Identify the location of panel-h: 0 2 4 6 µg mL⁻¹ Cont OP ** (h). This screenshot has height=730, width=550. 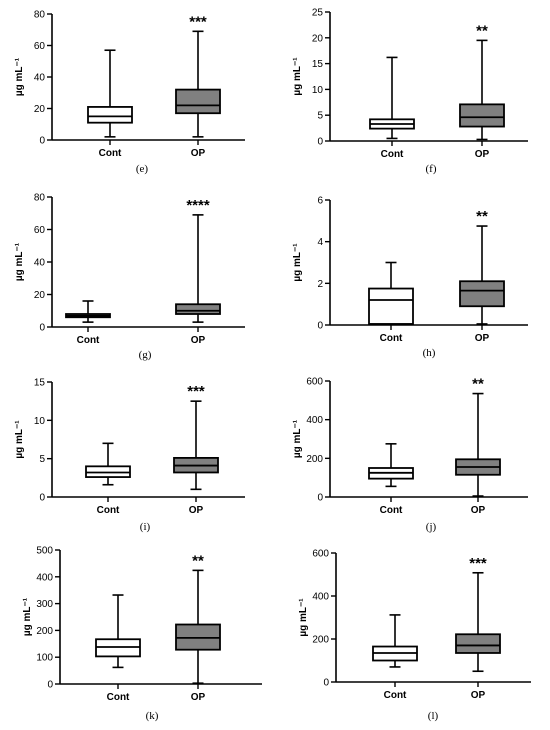
(410, 277).